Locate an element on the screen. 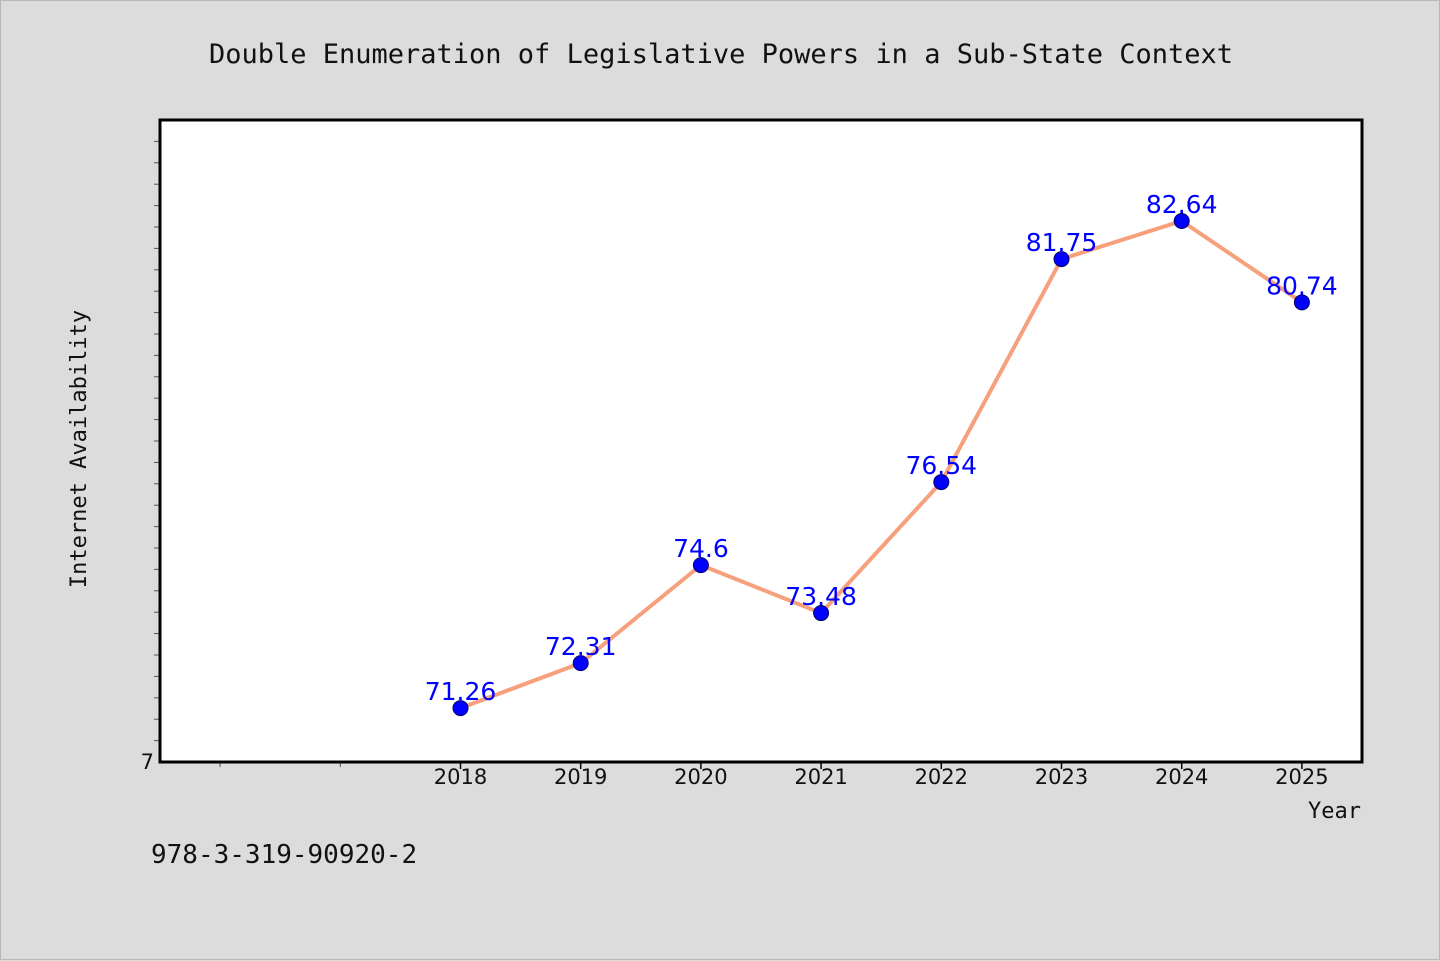  data-label: 74.6 is located at coordinates (701, 548).